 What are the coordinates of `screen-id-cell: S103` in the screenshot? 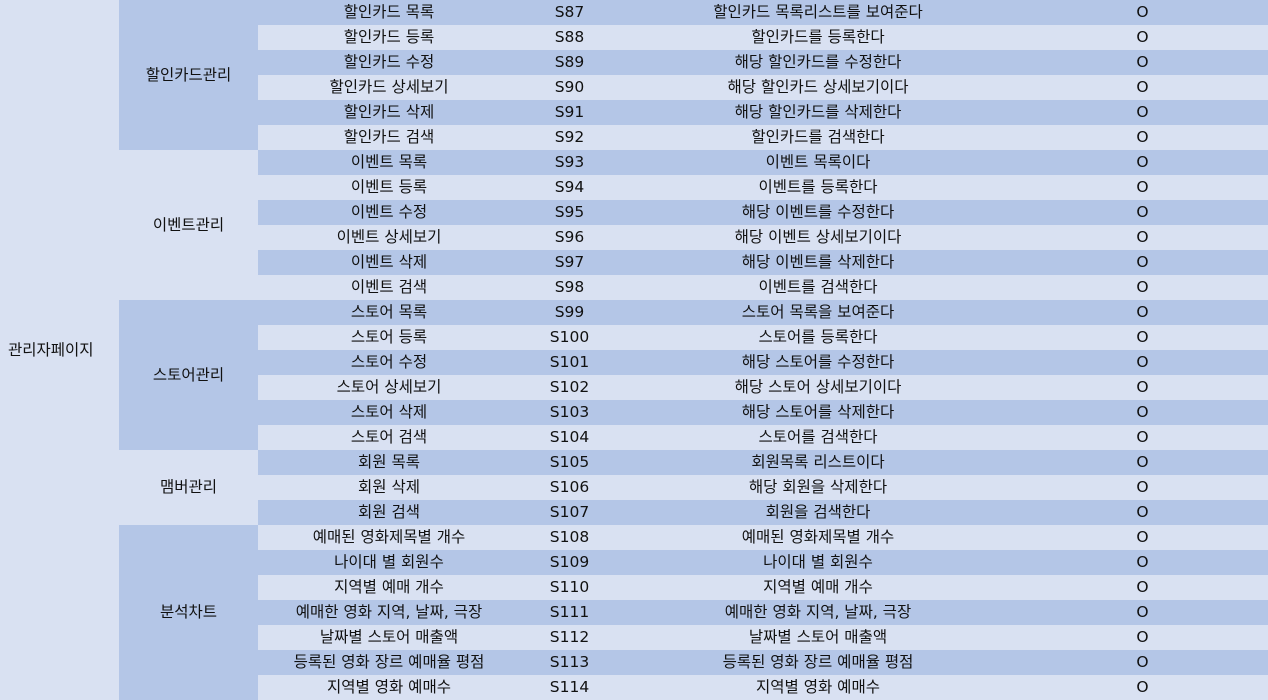 It's located at (569, 412).